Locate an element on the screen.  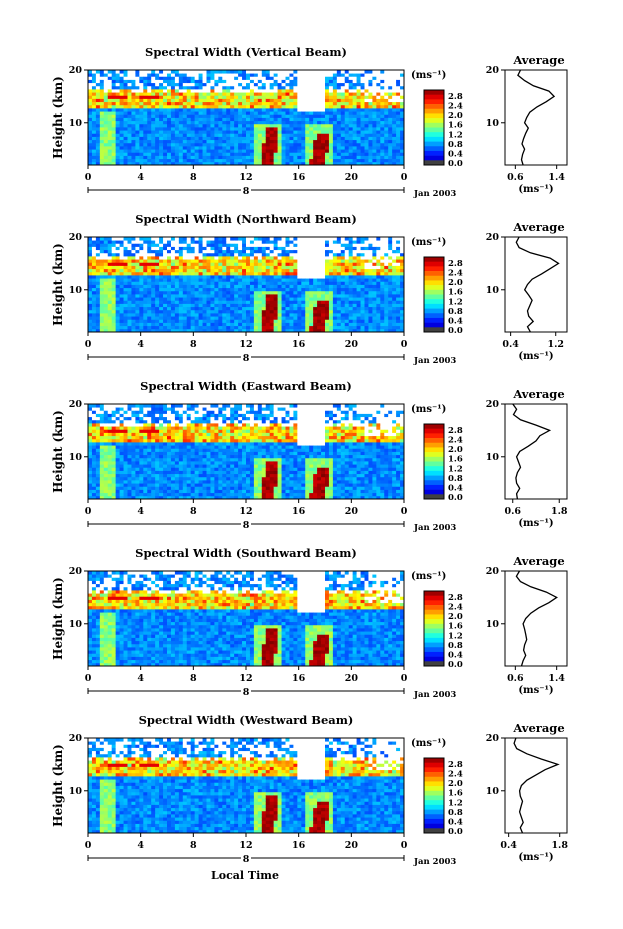
colorbar-tick-label: 1.6 is located at coordinates (455, 460).